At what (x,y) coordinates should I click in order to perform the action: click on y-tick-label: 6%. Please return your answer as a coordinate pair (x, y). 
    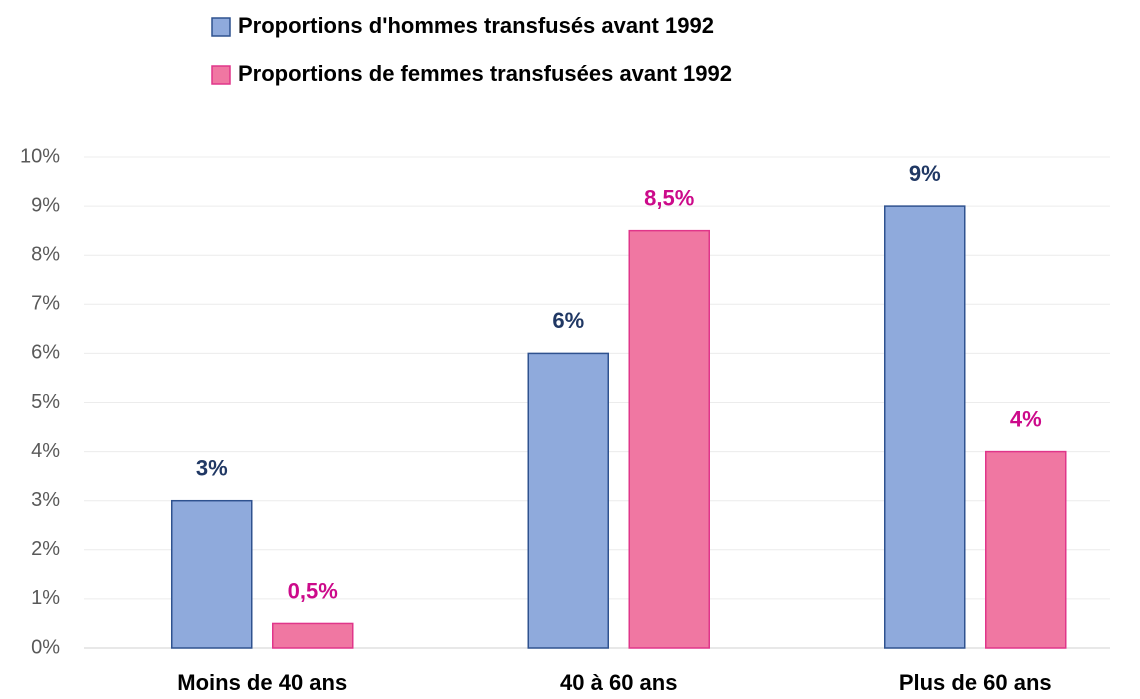
    Looking at the image, I should click on (45, 353).